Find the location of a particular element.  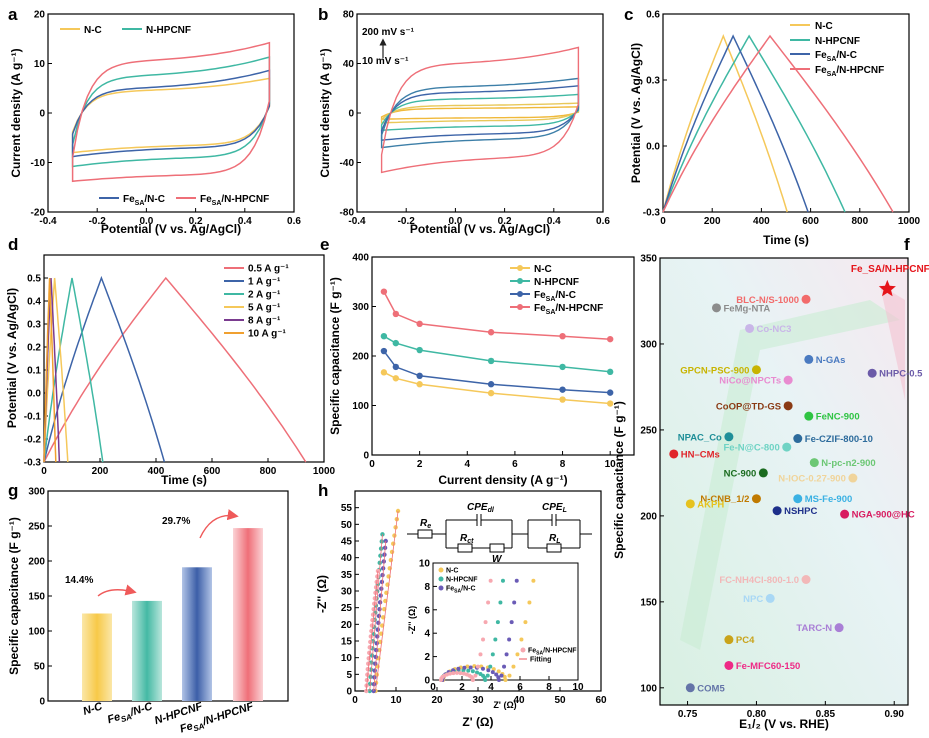

plot-frame-e is located at coordinates (503, 356).